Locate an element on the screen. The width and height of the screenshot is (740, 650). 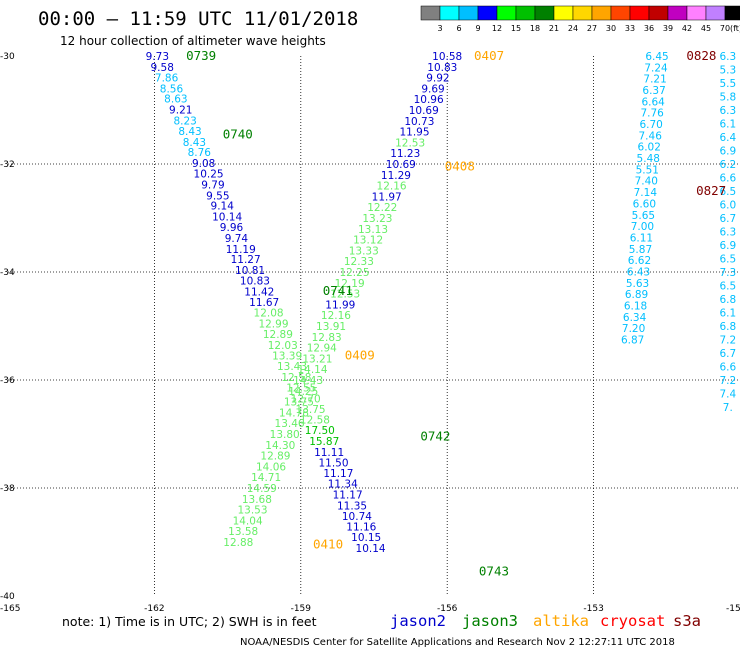
colorbar-label: 18 is located at coordinates (535, 28).